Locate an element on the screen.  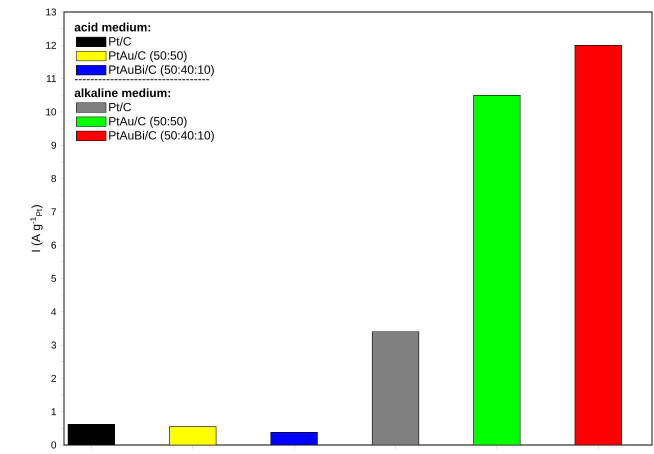
y-tick-label: 3 is located at coordinates (53, 345).